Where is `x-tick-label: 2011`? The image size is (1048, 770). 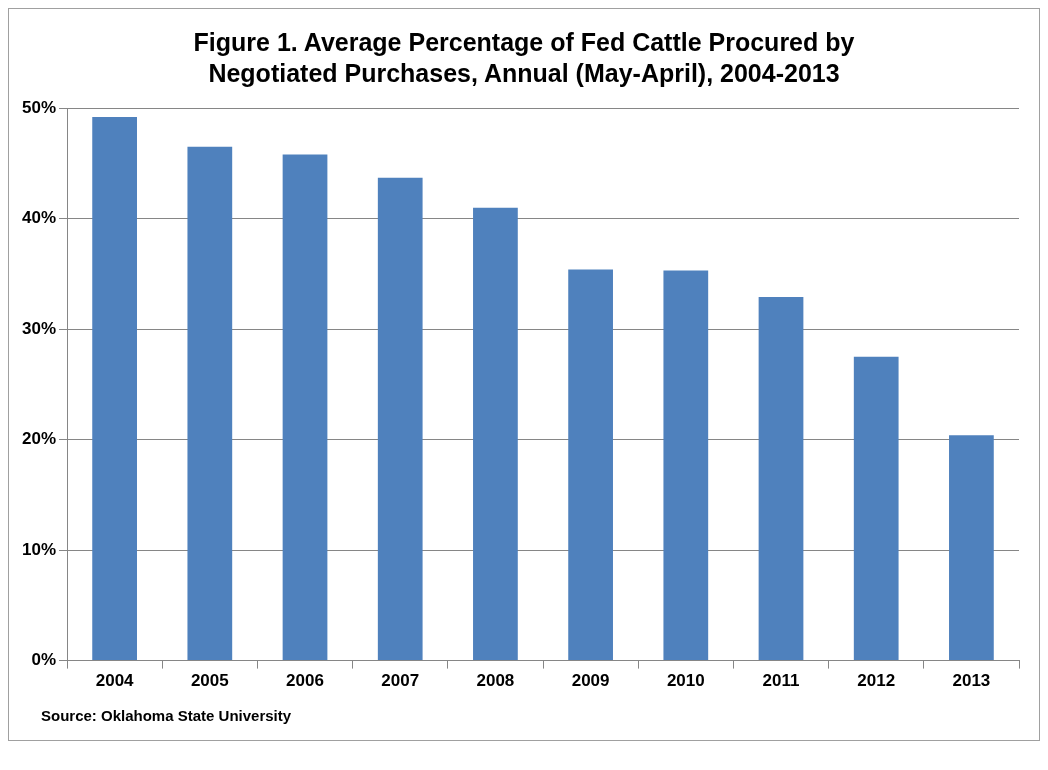 x-tick-label: 2011 is located at coordinates (781, 681).